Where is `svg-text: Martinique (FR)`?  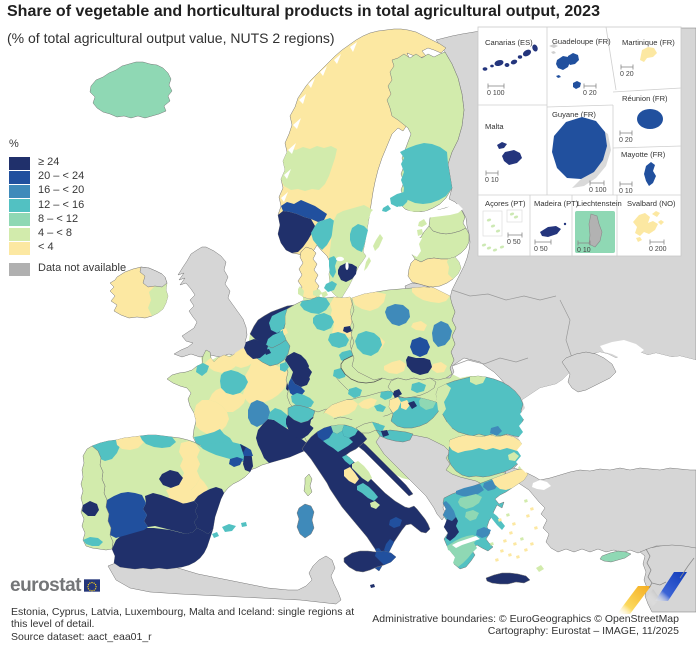
svg-text: Martinique (FR) is located at coordinates (648, 42).